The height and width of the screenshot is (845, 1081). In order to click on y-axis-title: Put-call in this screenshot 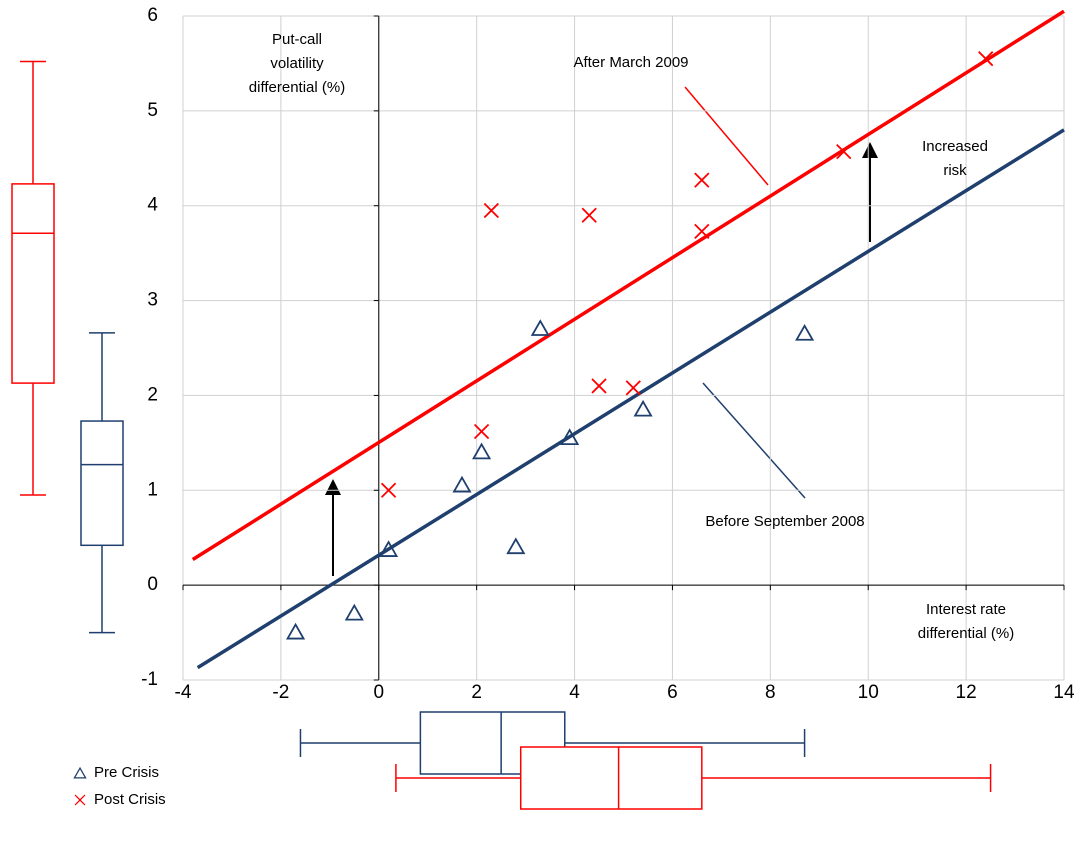, I will do `click(297, 39)`.